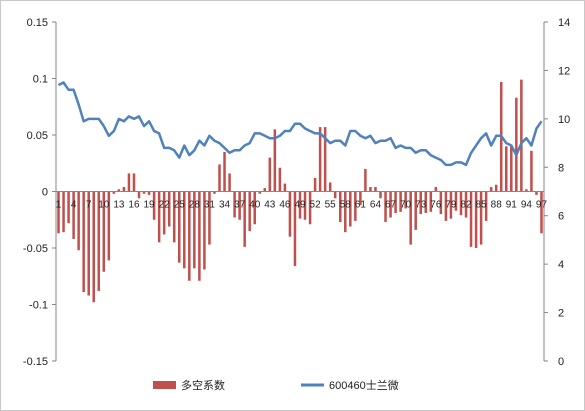 The width and height of the screenshot is (585, 411). Describe the element at coordinates (564, 120) in the screenshot. I see `right-tick-label: 10` at that location.